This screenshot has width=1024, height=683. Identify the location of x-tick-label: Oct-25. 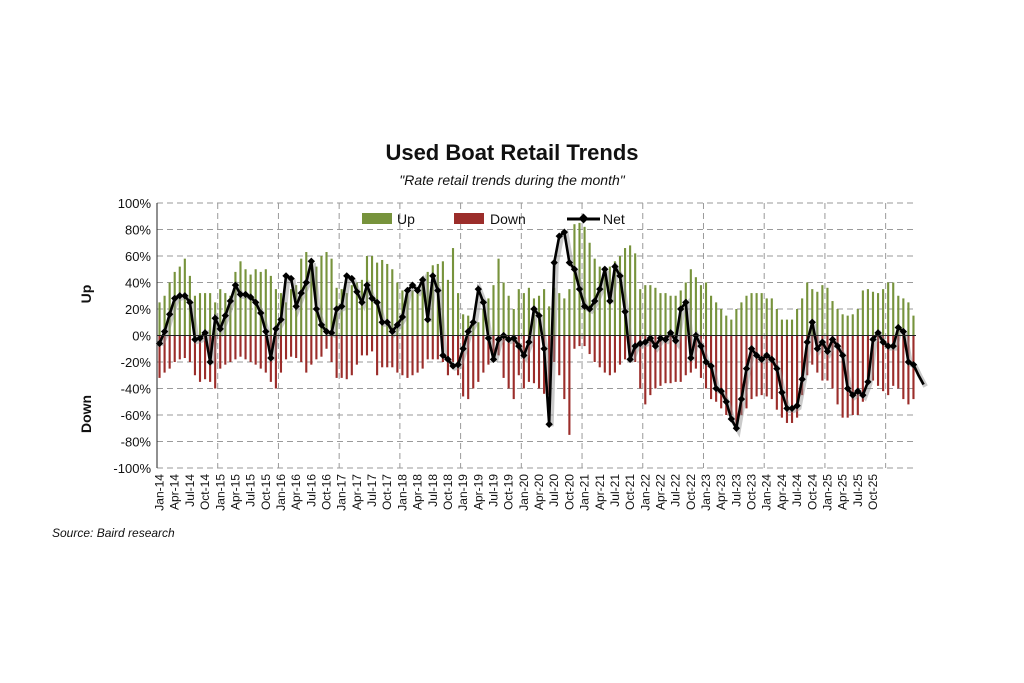
(873, 492).